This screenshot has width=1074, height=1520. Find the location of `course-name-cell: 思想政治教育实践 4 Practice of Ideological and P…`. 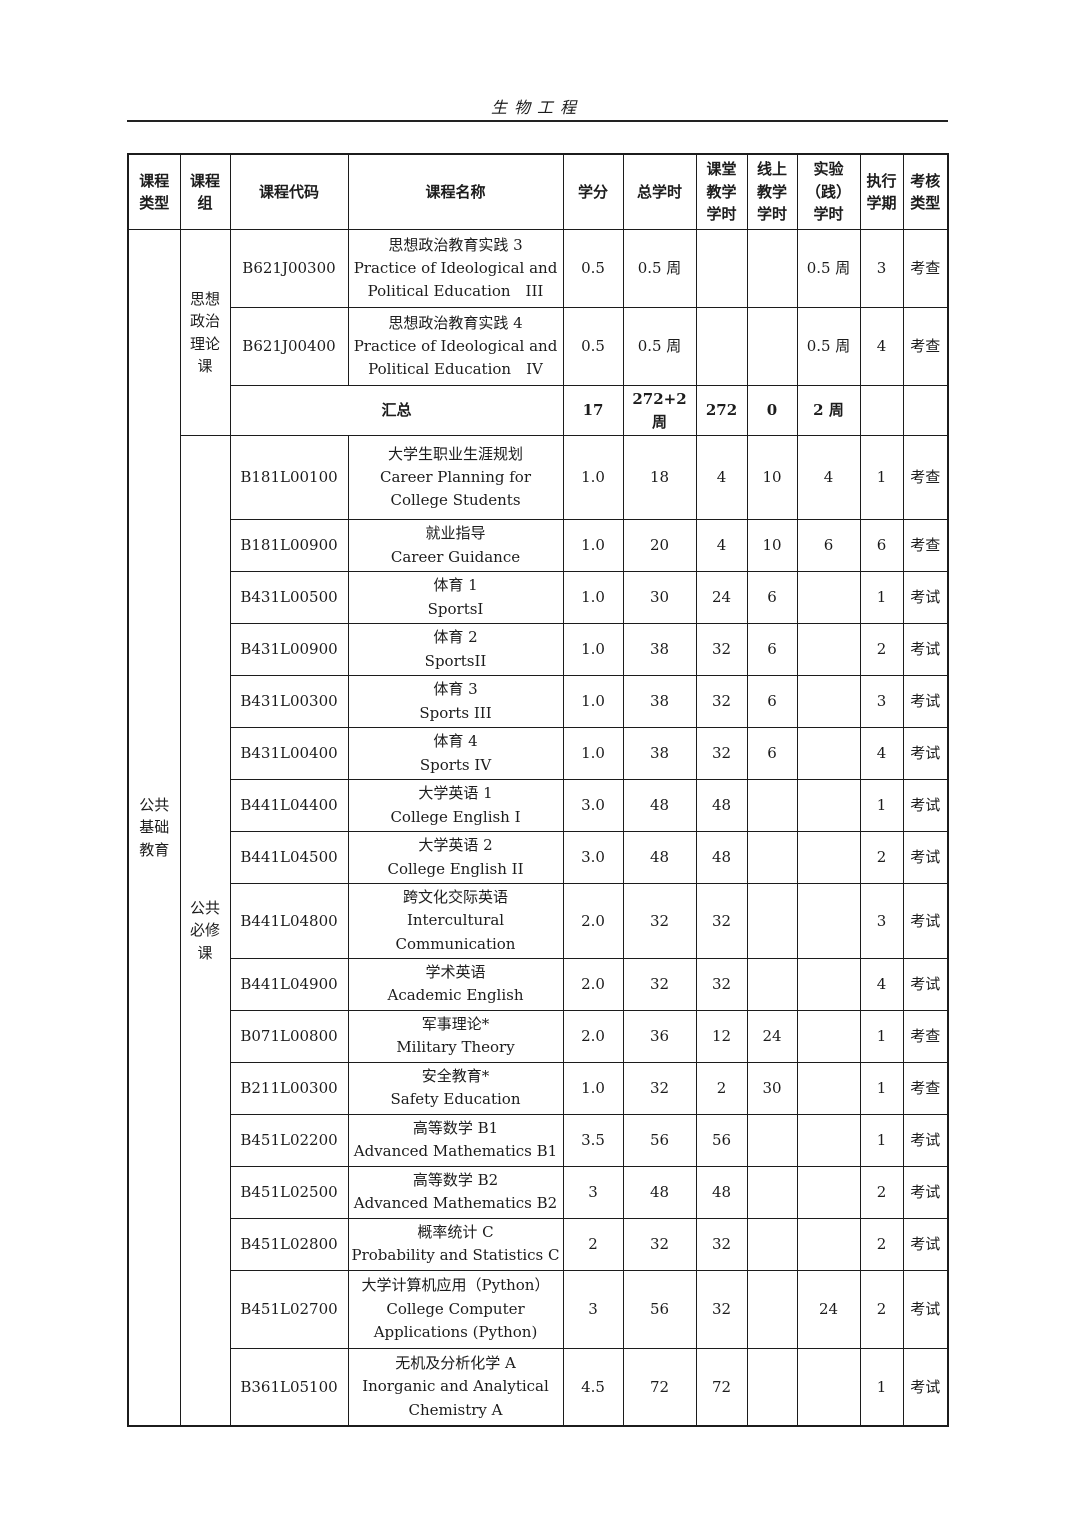

course-name-cell: 思想政治教育实践 4 Practice of Ideological and P… is located at coordinates (455, 346).